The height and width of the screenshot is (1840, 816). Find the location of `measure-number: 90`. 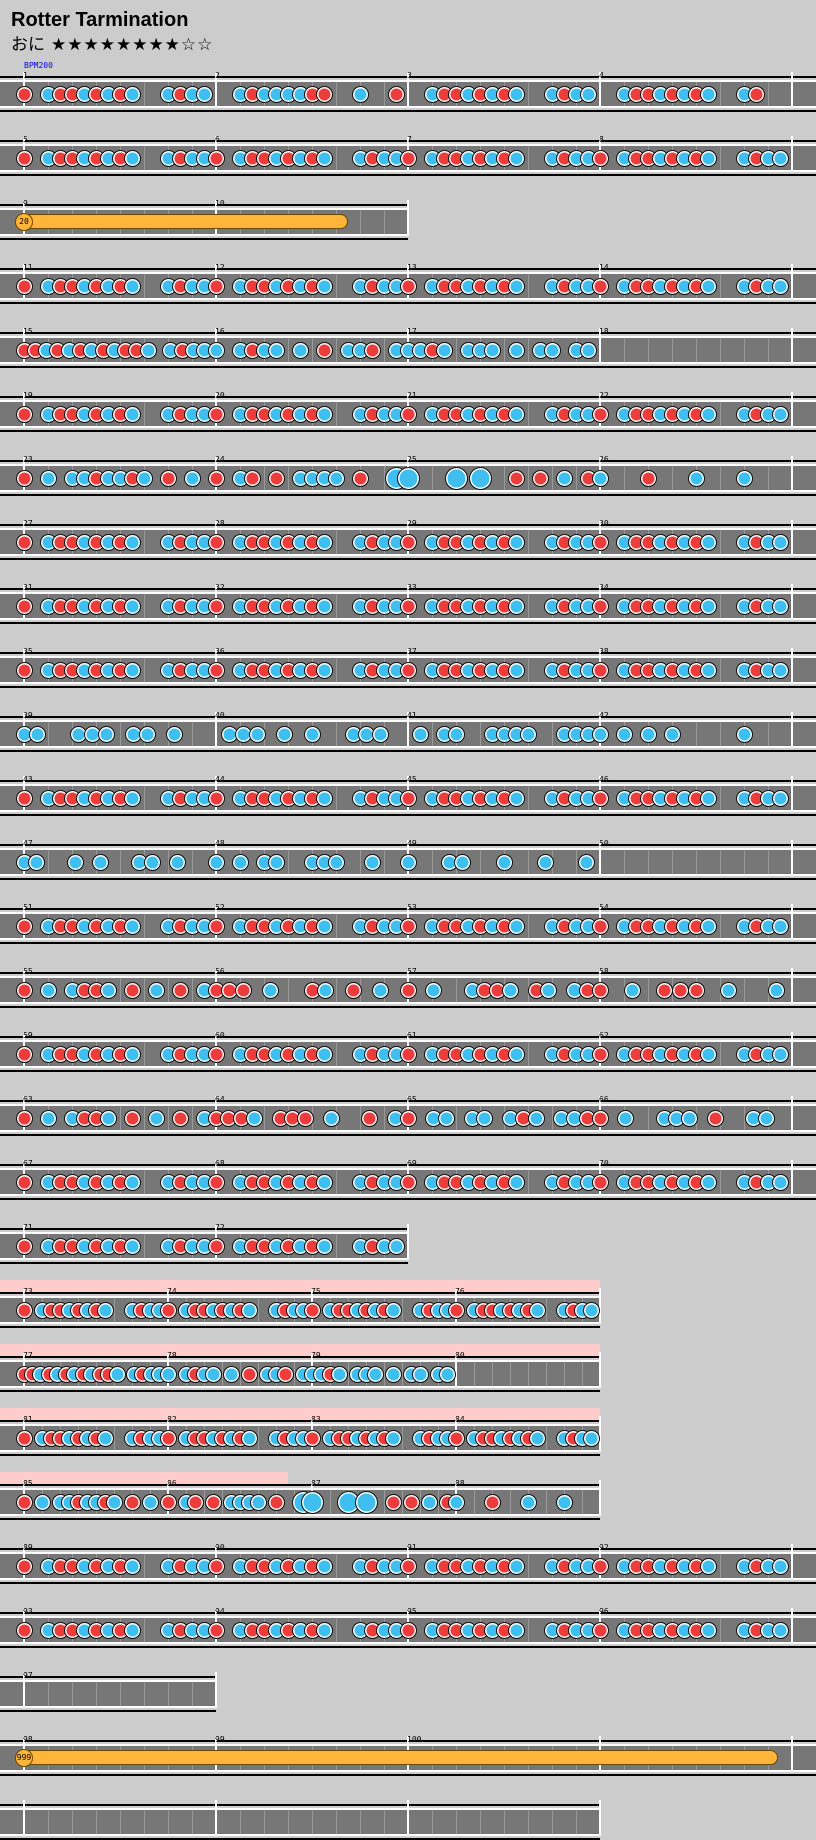

measure-number: 90 is located at coordinates (220, 1547).